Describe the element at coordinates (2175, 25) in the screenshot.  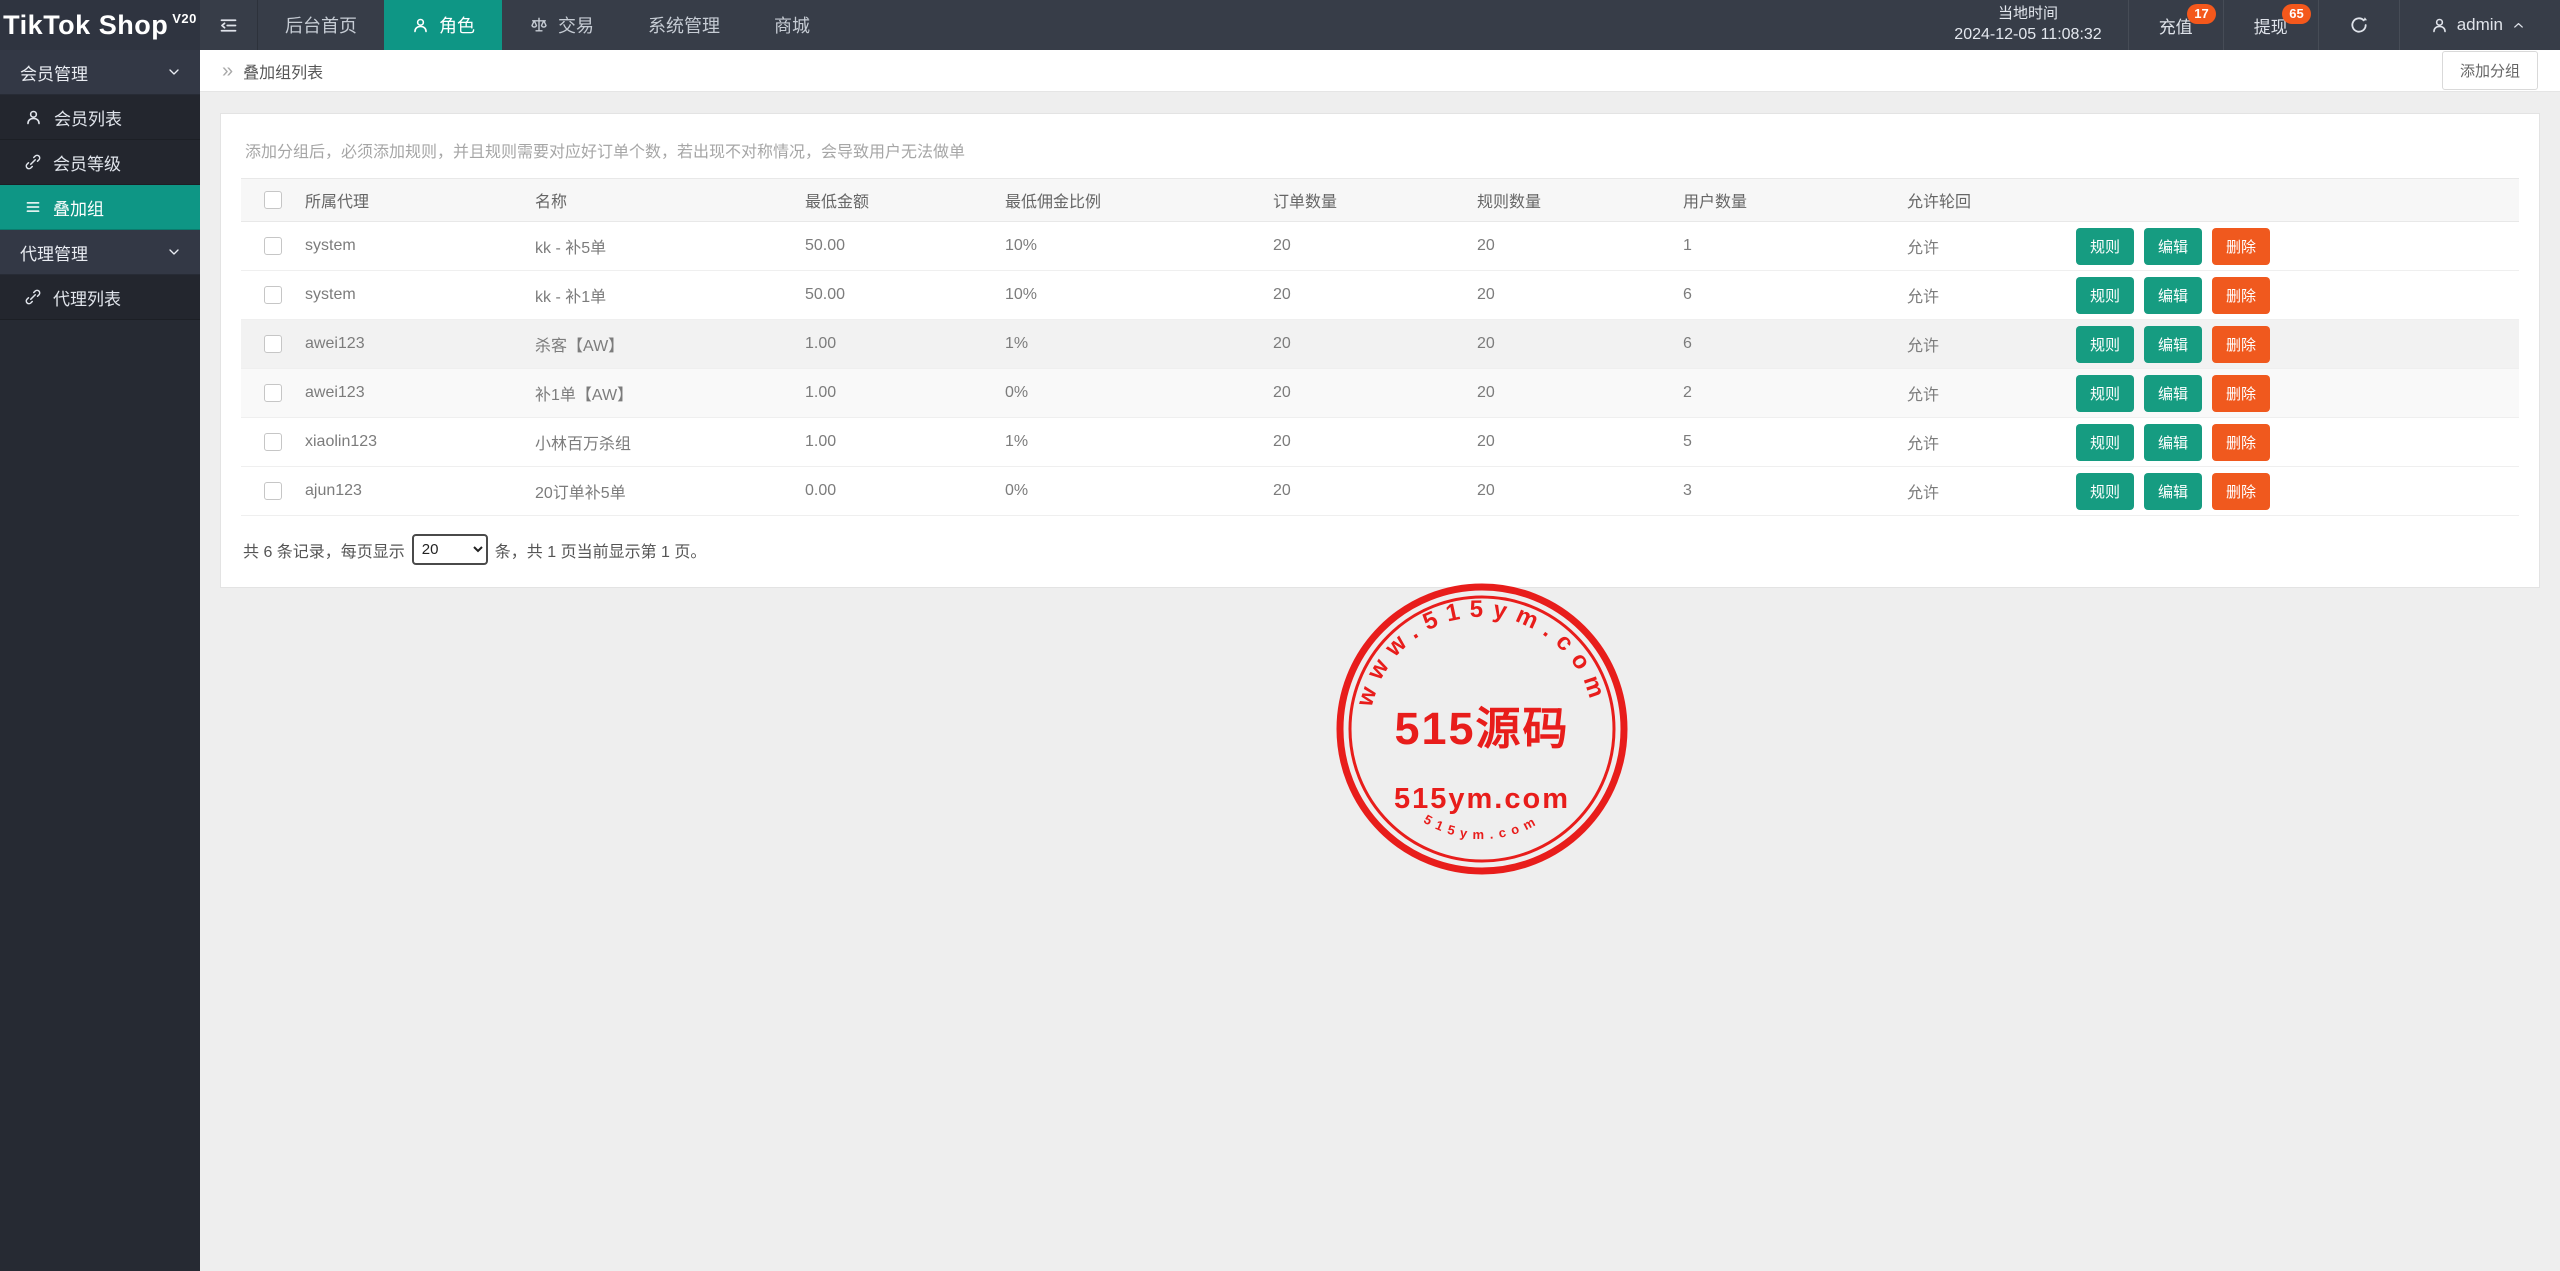
I see `recharge-button: 充值 17` at that location.